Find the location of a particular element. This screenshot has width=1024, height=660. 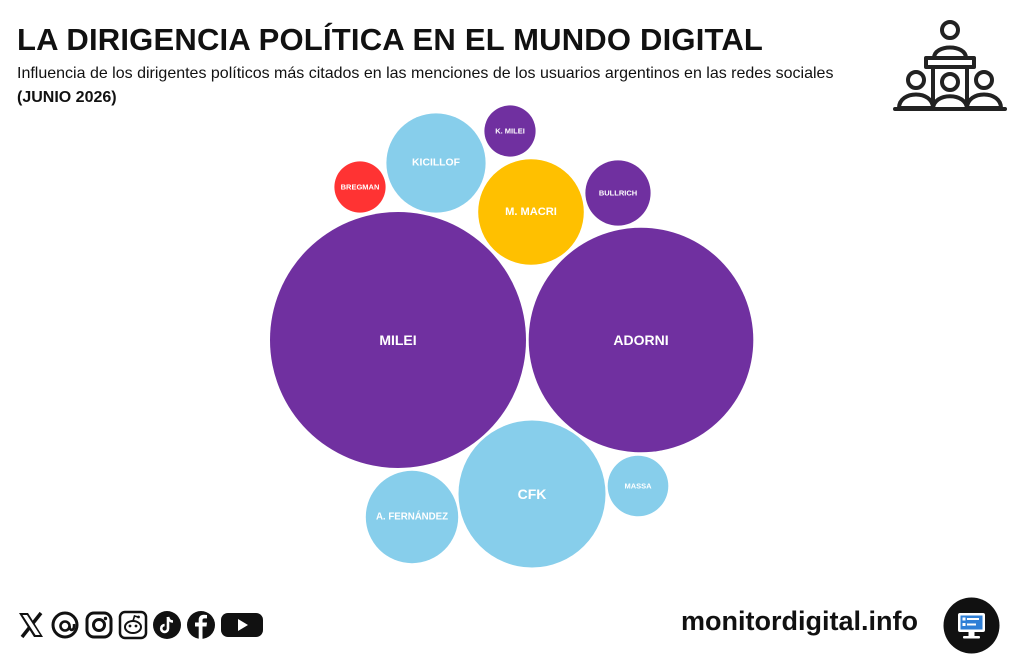

bubble-k-milei is located at coordinates (510, 131).